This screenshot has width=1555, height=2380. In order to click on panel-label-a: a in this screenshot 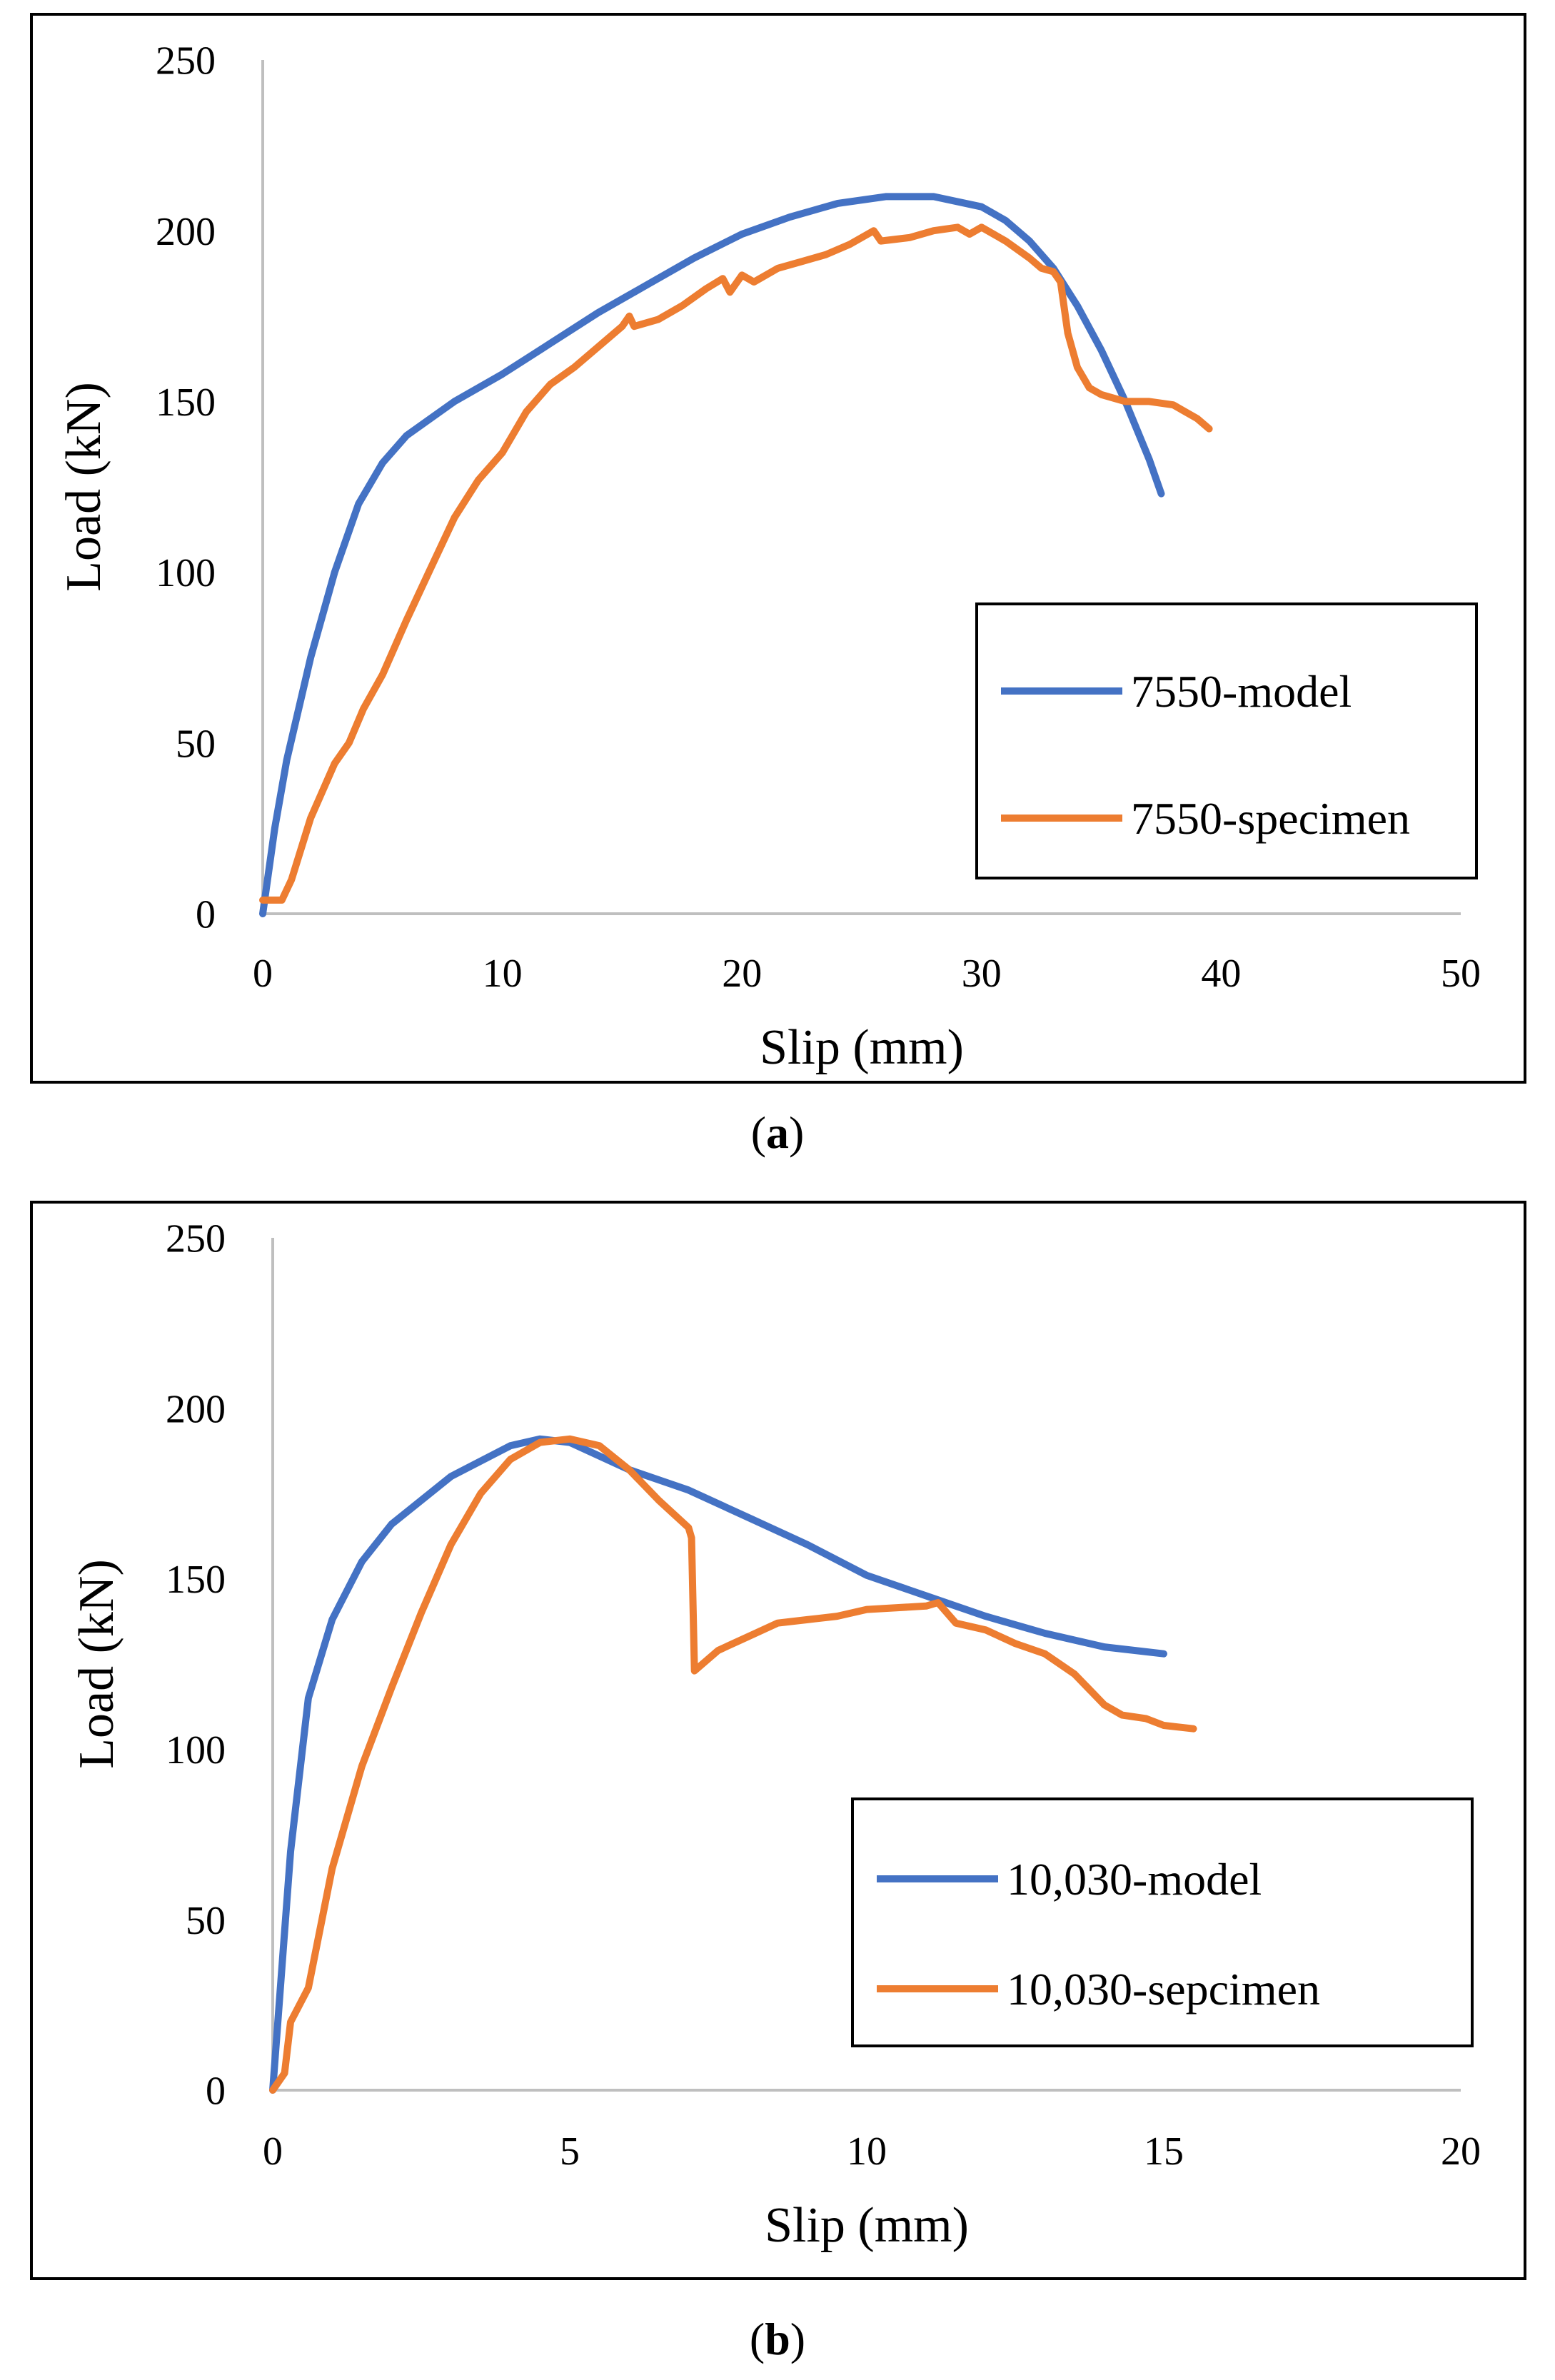, I will do `click(777, 1132)`.